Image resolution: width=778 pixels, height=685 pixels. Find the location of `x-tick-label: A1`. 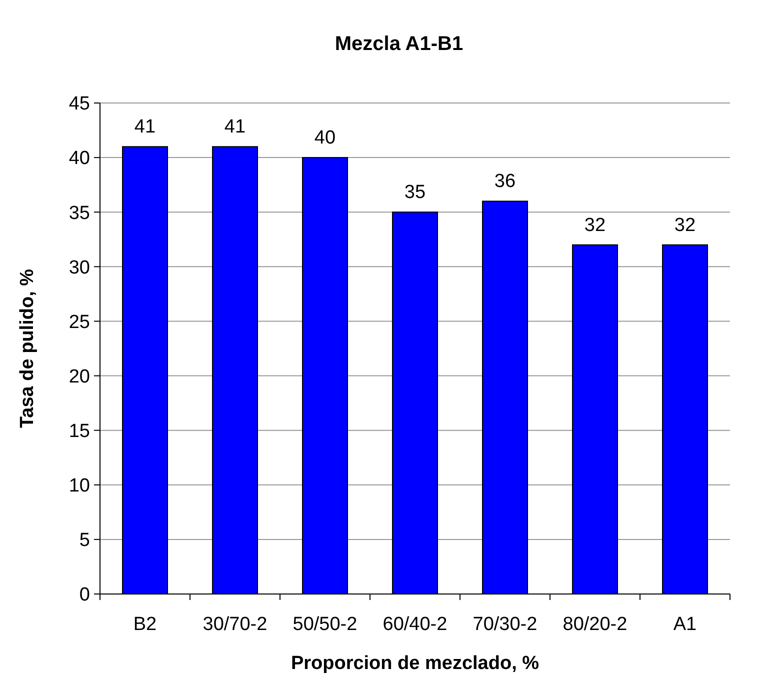

x-tick-label: A1 is located at coordinates (685, 624).